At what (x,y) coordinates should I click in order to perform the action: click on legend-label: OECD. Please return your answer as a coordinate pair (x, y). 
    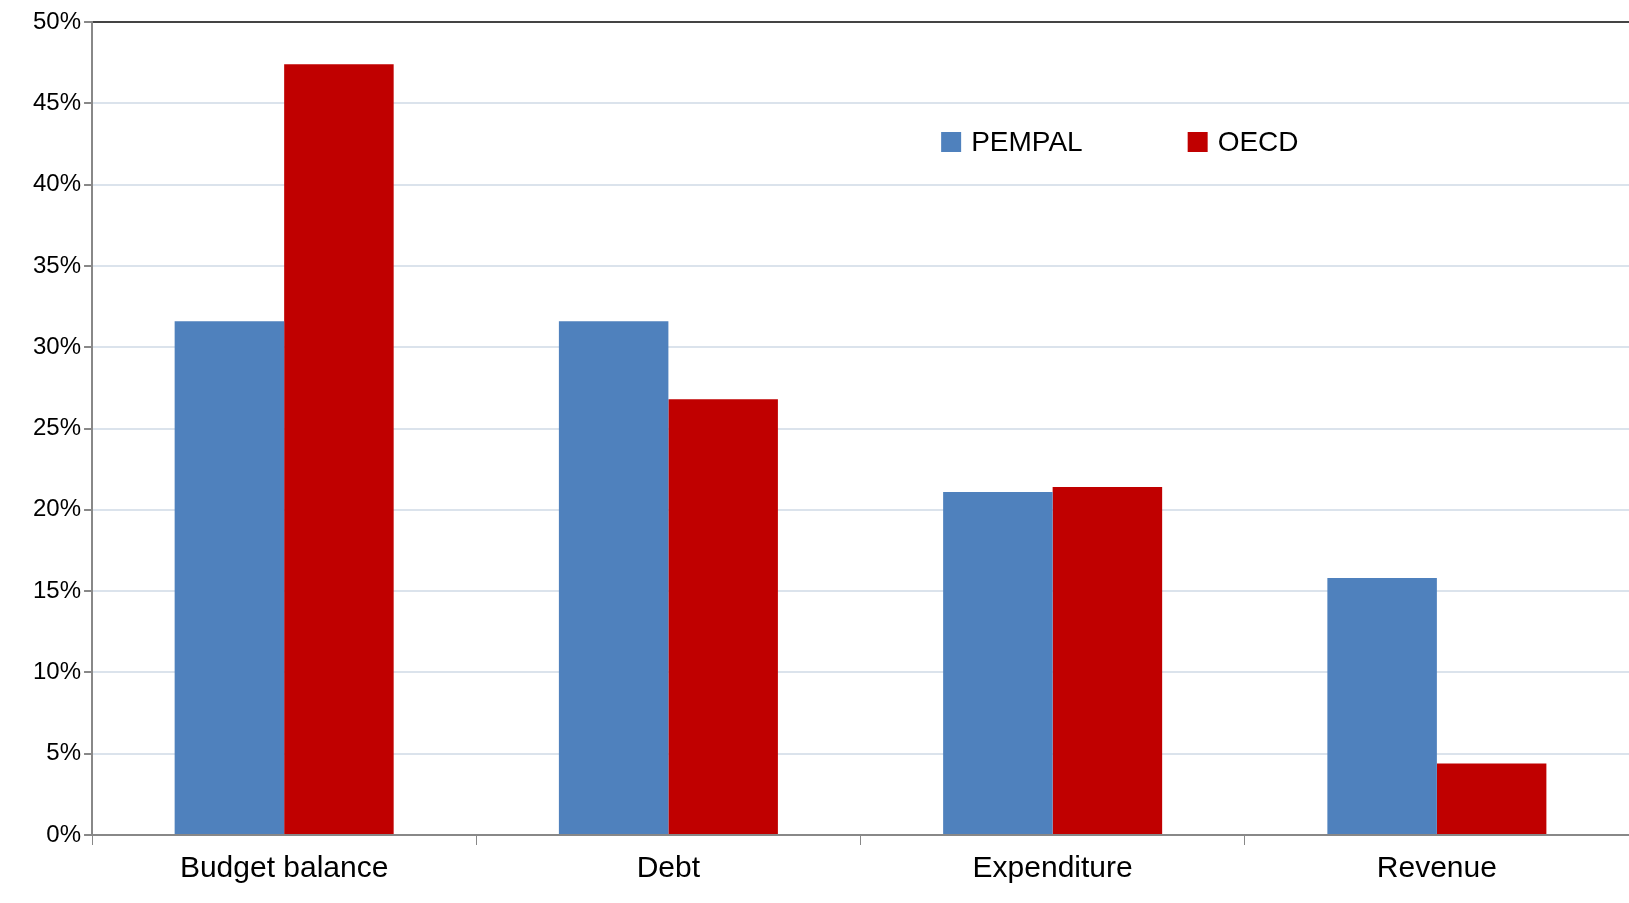
    Looking at the image, I should click on (1258, 141).